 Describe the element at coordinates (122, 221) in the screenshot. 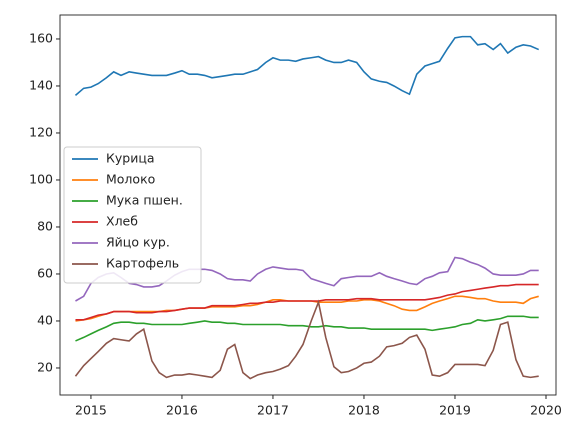

I see `legend-label: Хлеб` at that location.